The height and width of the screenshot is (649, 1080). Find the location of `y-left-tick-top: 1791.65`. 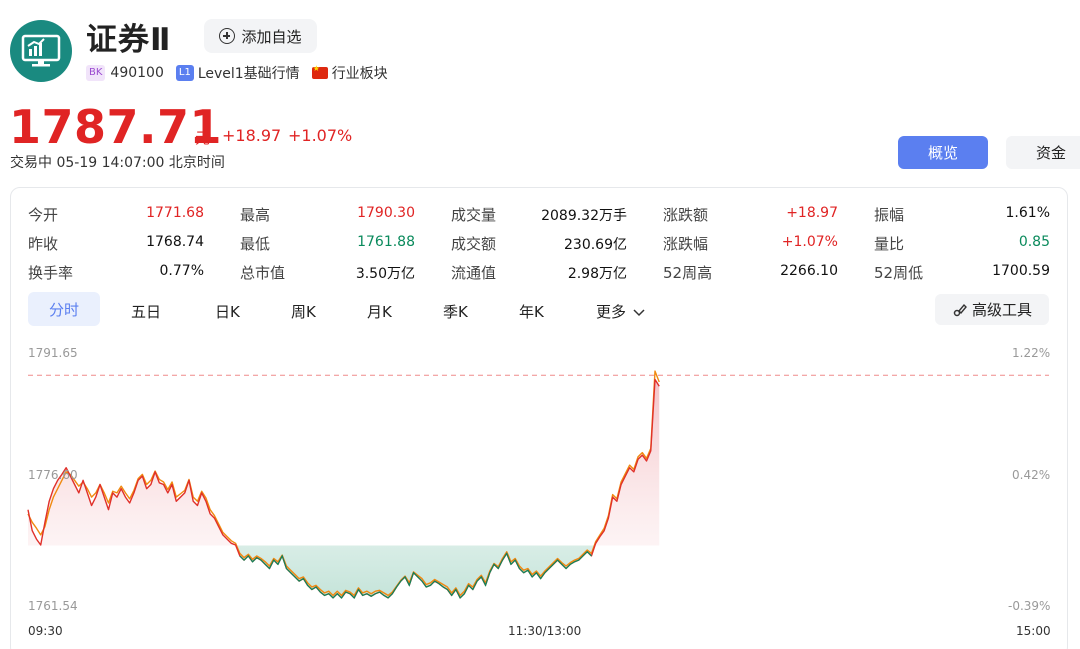

y-left-tick-top: 1791.65 is located at coordinates (53, 353).